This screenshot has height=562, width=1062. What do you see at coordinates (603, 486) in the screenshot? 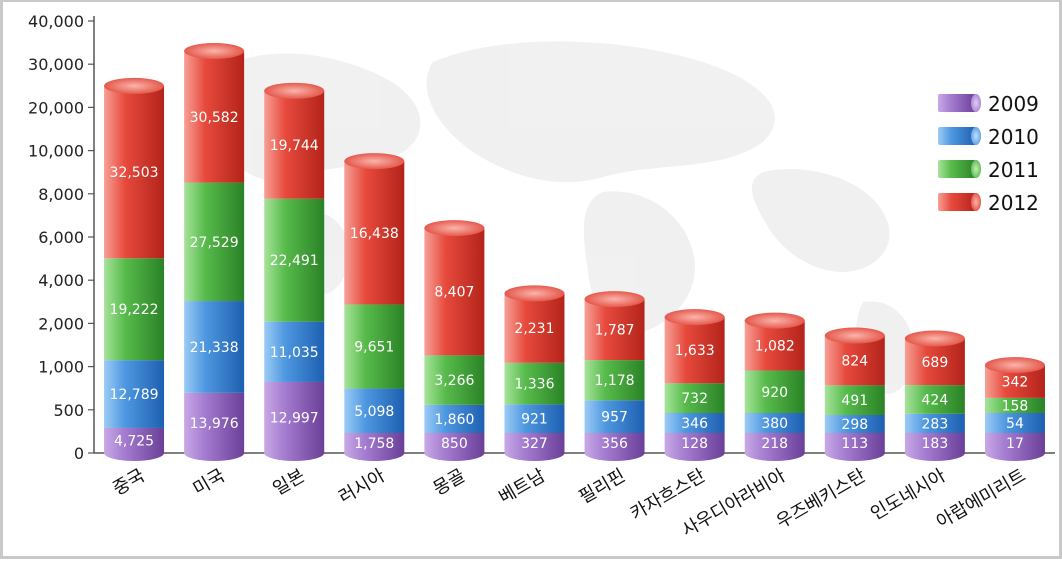
I see `x-category-label: 필리핀` at bounding box center [603, 486].